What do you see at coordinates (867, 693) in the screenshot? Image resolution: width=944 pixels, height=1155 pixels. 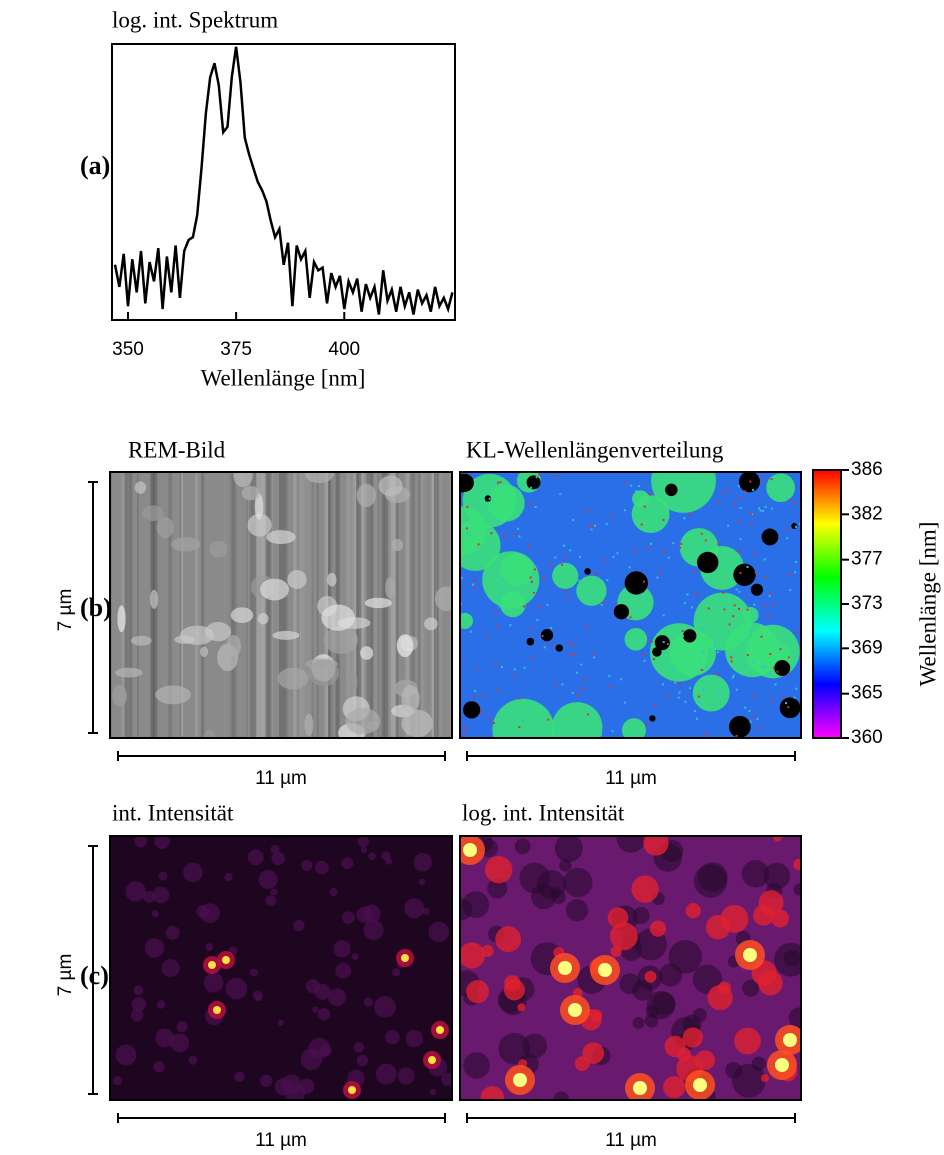 I see `colorbar-tick-label: 365` at bounding box center [867, 693].